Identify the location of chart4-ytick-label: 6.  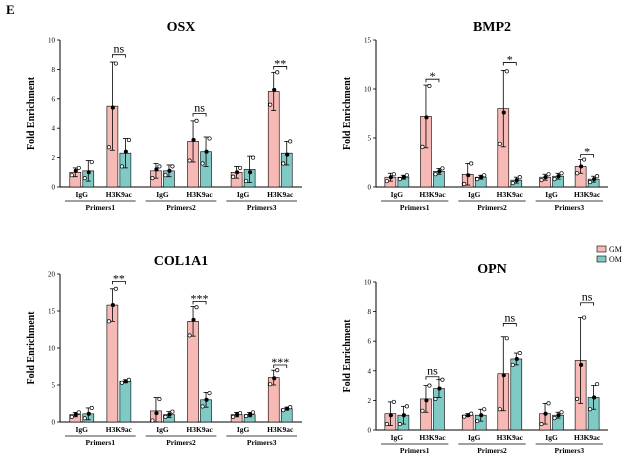
(370, 342).